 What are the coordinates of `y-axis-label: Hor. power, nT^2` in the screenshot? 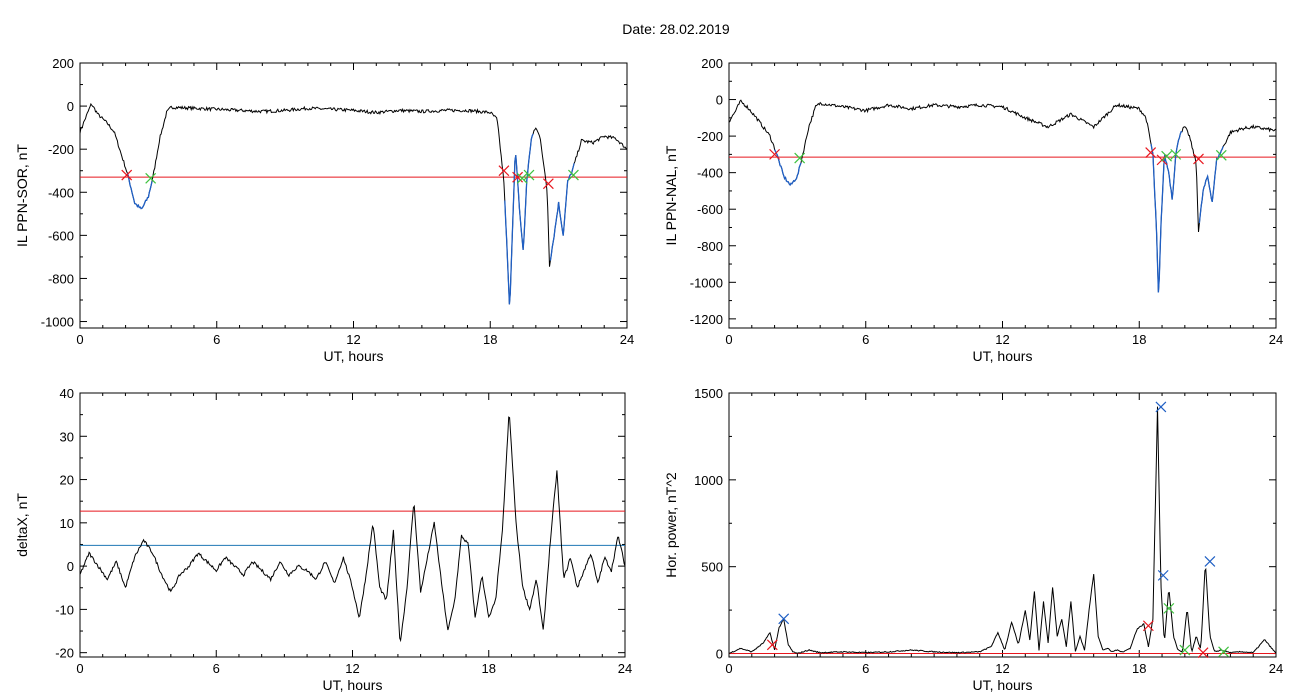 It's located at (671, 525).